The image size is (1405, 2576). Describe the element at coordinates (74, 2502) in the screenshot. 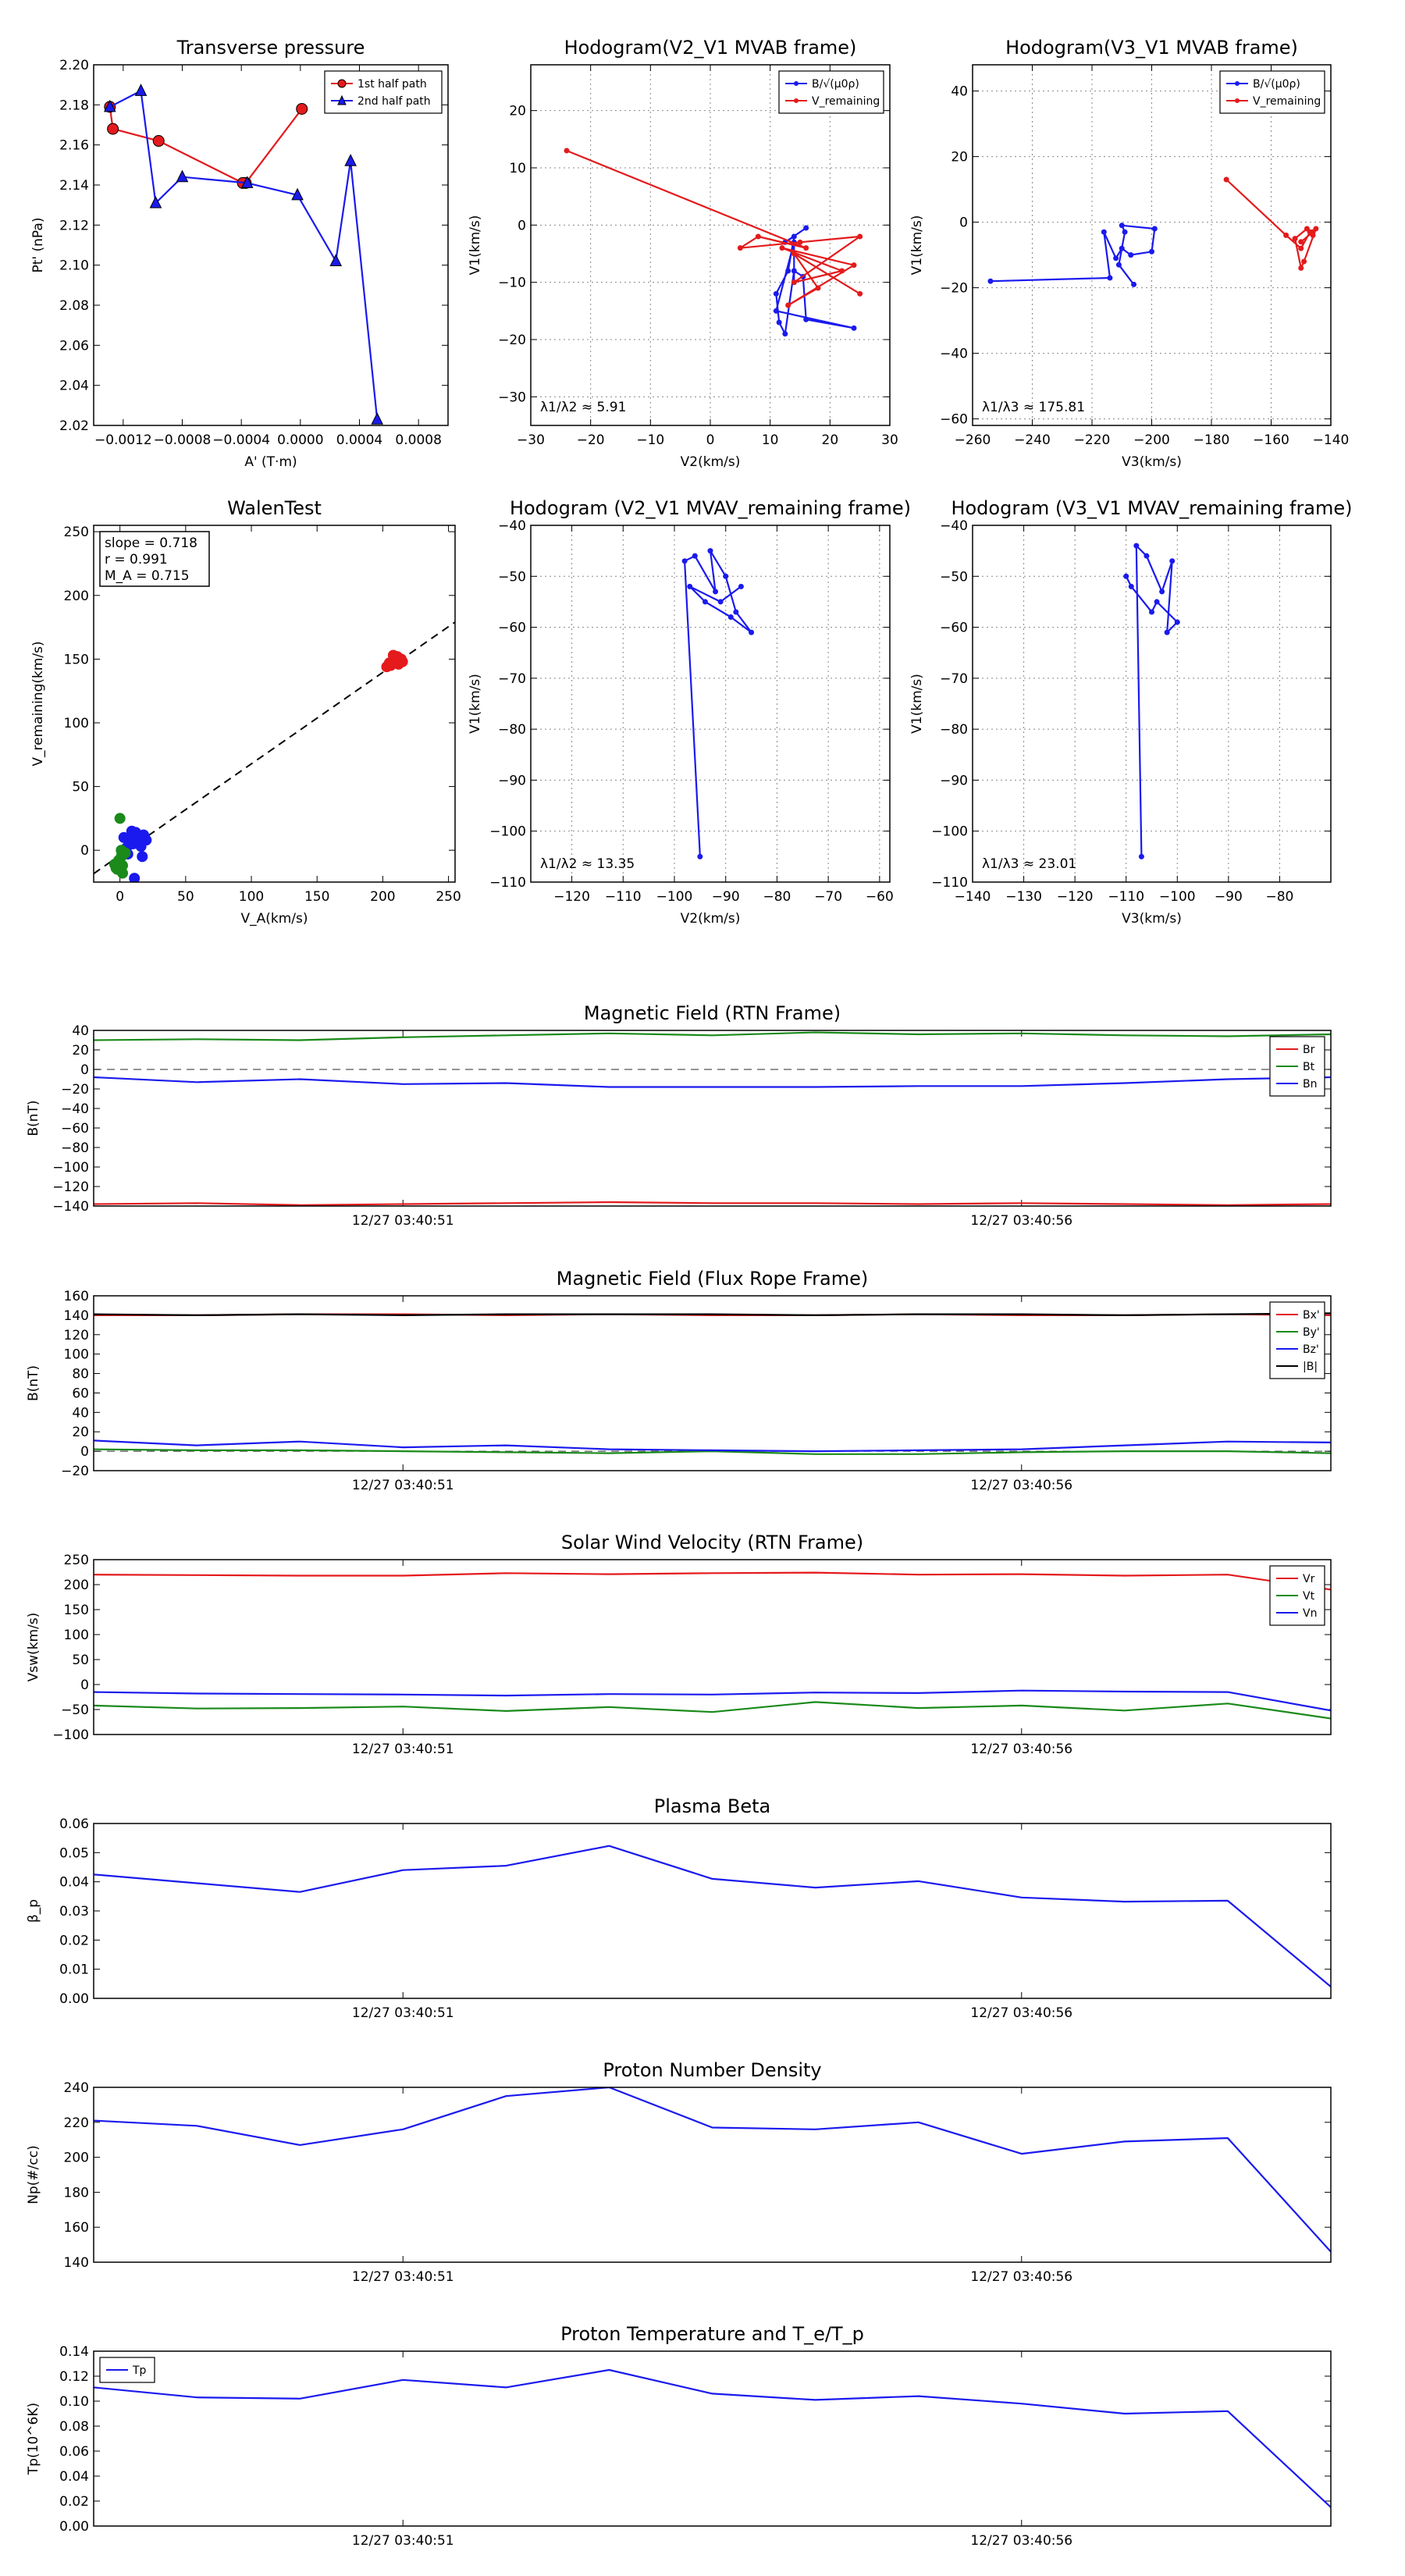

I see `y-tick-label: 0.02` at that location.